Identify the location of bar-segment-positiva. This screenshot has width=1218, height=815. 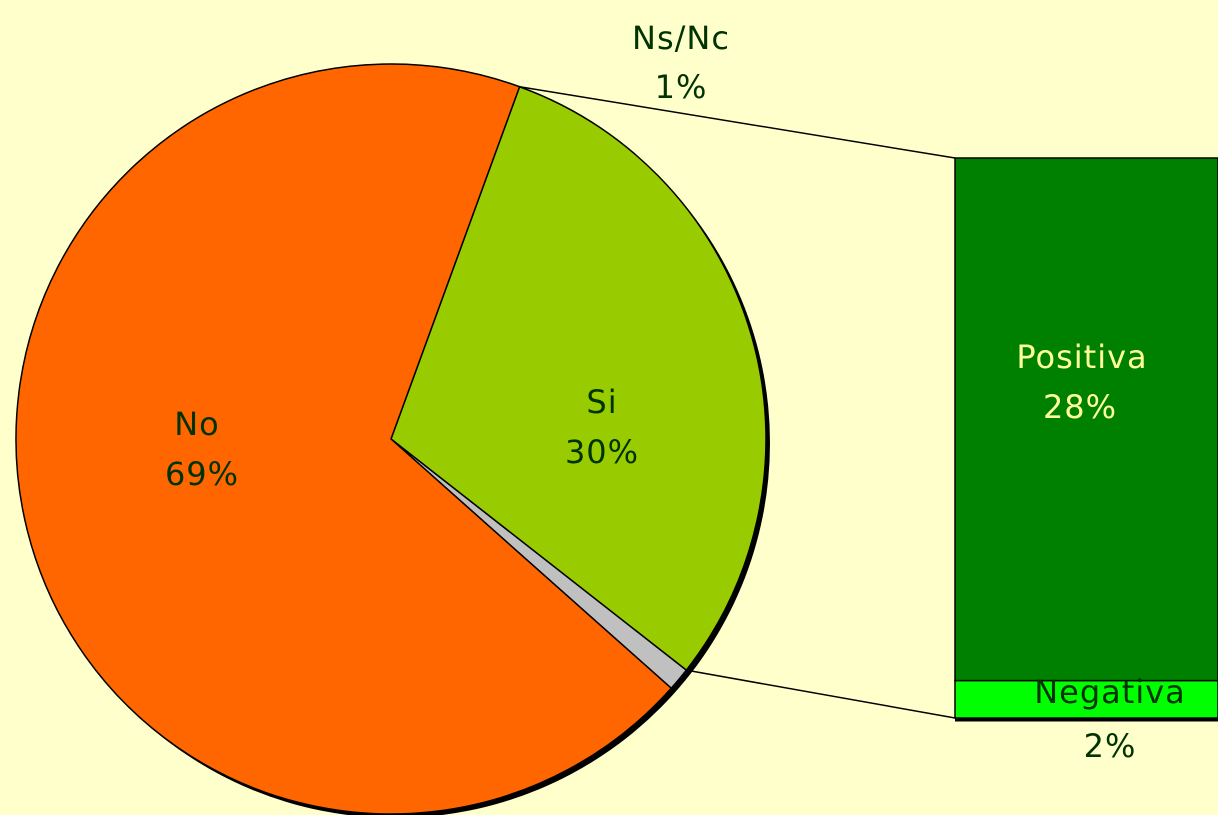
(1086, 419).